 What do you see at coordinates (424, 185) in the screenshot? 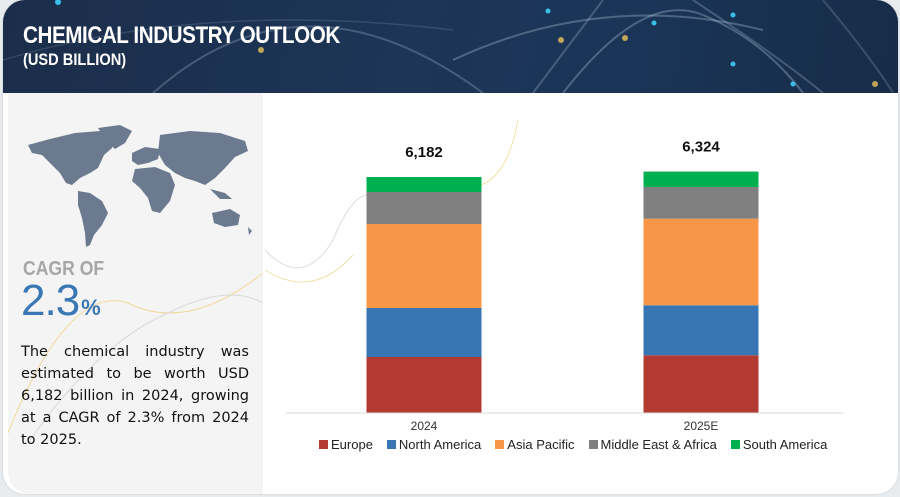
I see `bar-segment-south-america-2024` at bounding box center [424, 185].